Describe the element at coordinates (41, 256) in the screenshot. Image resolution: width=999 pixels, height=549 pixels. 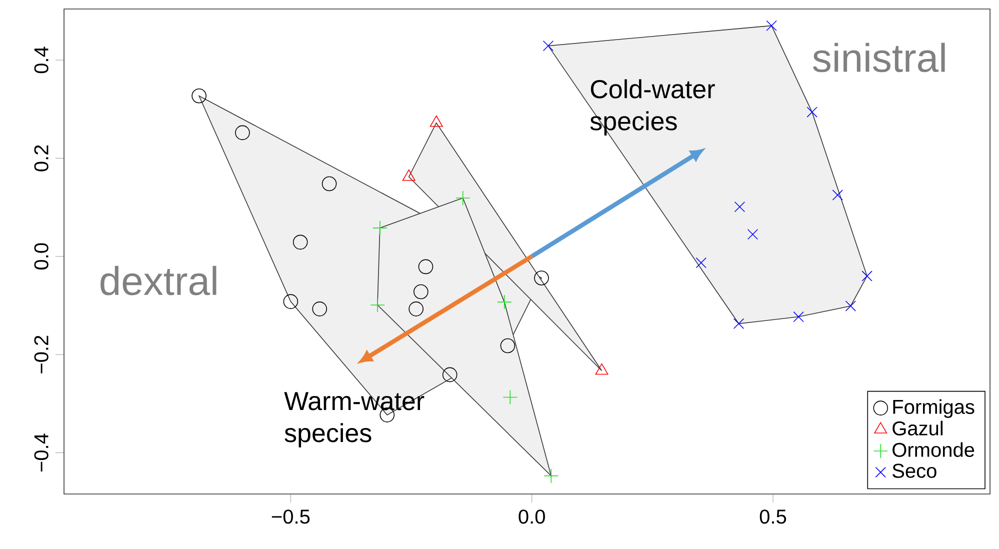
I see `y-tick-label: 0.0` at that location.